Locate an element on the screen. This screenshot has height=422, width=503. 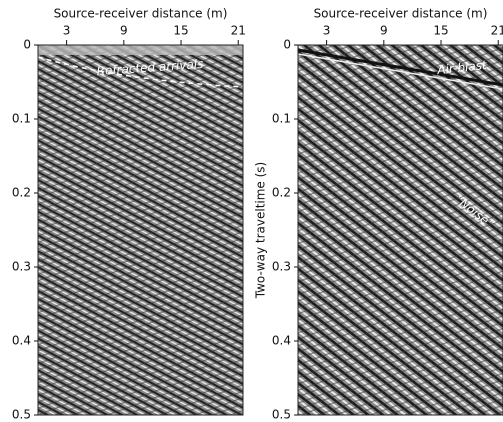
refraction-curve is located at coordinates (140, 72).